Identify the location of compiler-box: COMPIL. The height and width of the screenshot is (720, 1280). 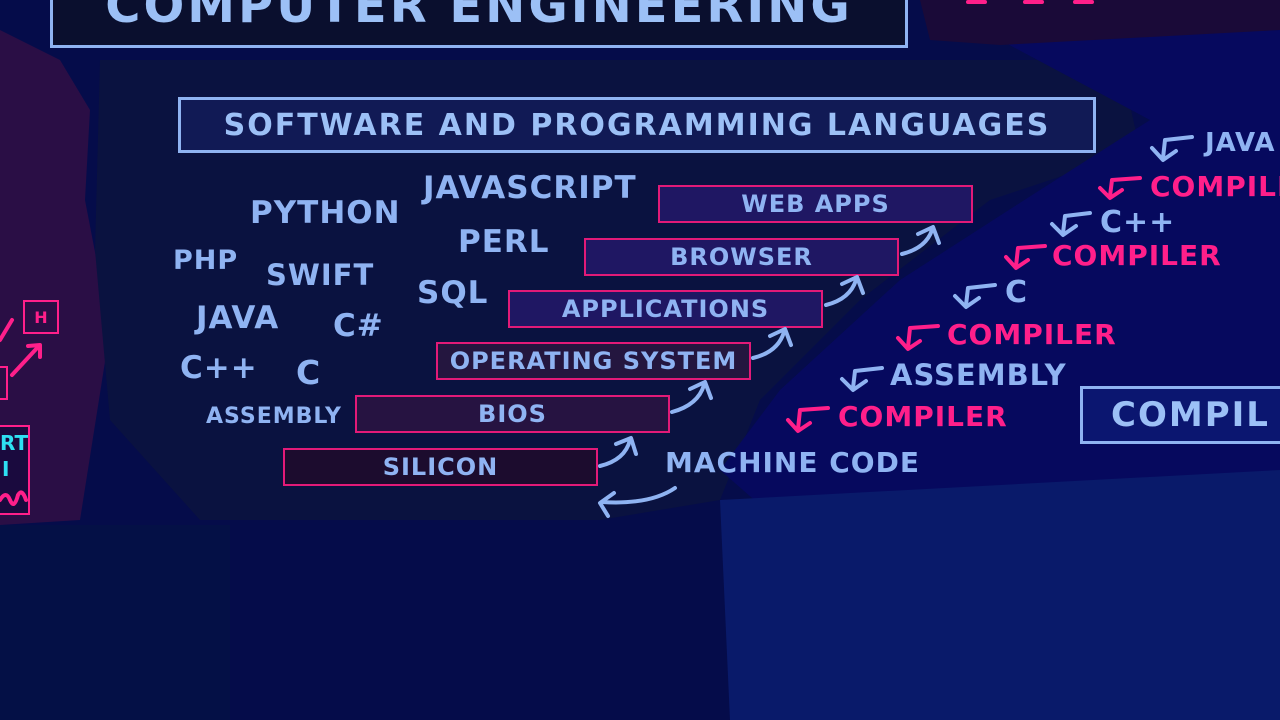
(1180, 415).